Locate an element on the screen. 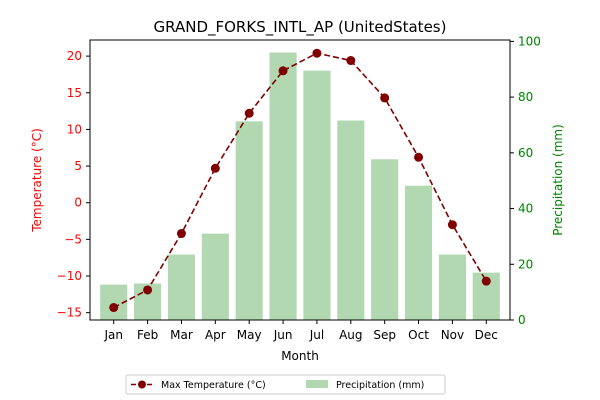  x-tick-label: Mar is located at coordinates (181, 335).